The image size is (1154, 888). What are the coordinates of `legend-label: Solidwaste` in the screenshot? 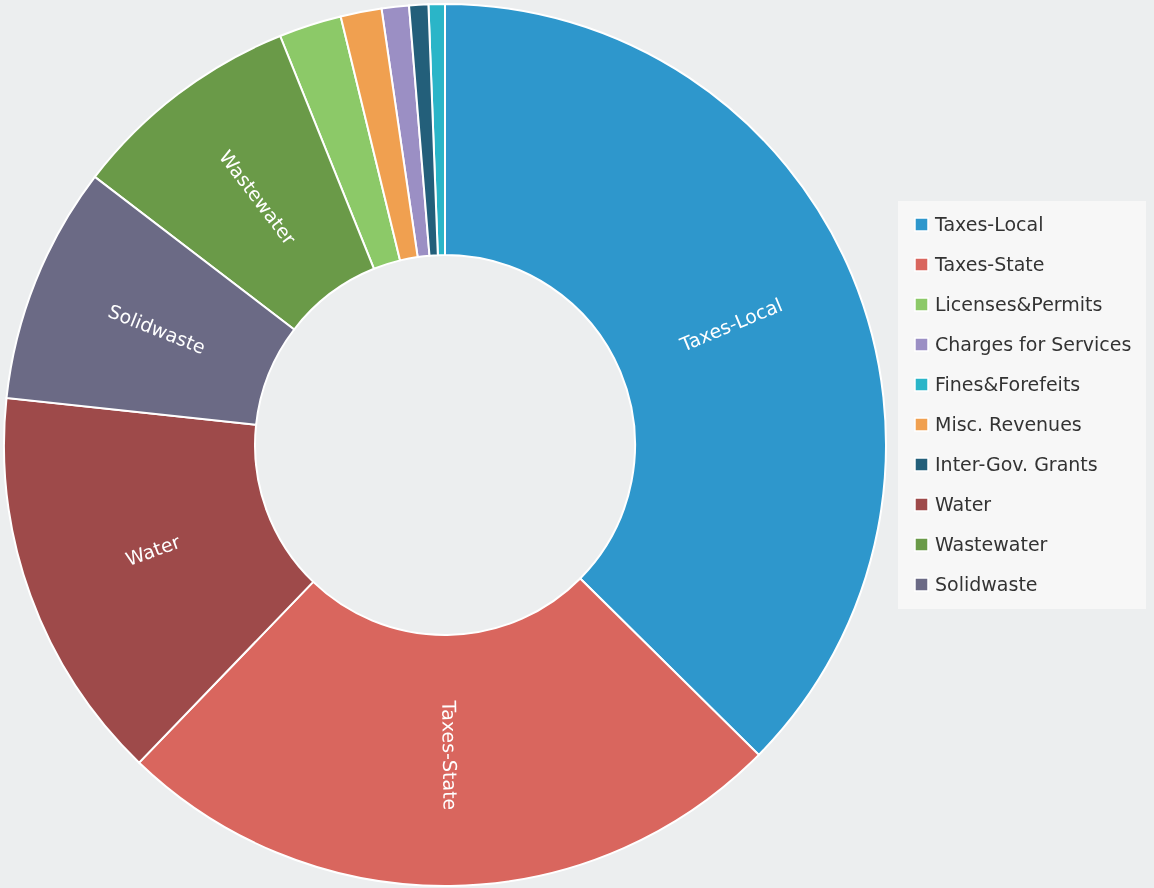 It's located at (986, 583).